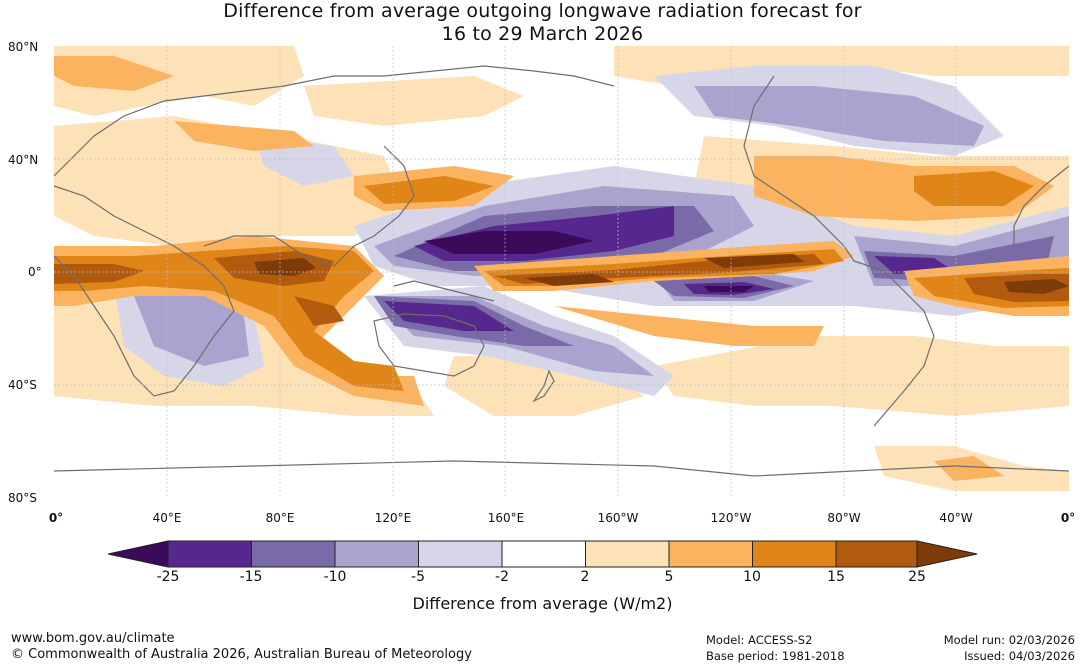 This screenshot has height=667, width=1085. Describe the element at coordinates (731, 518) in the screenshot. I see `lon-label-120w: 120°W` at that location.